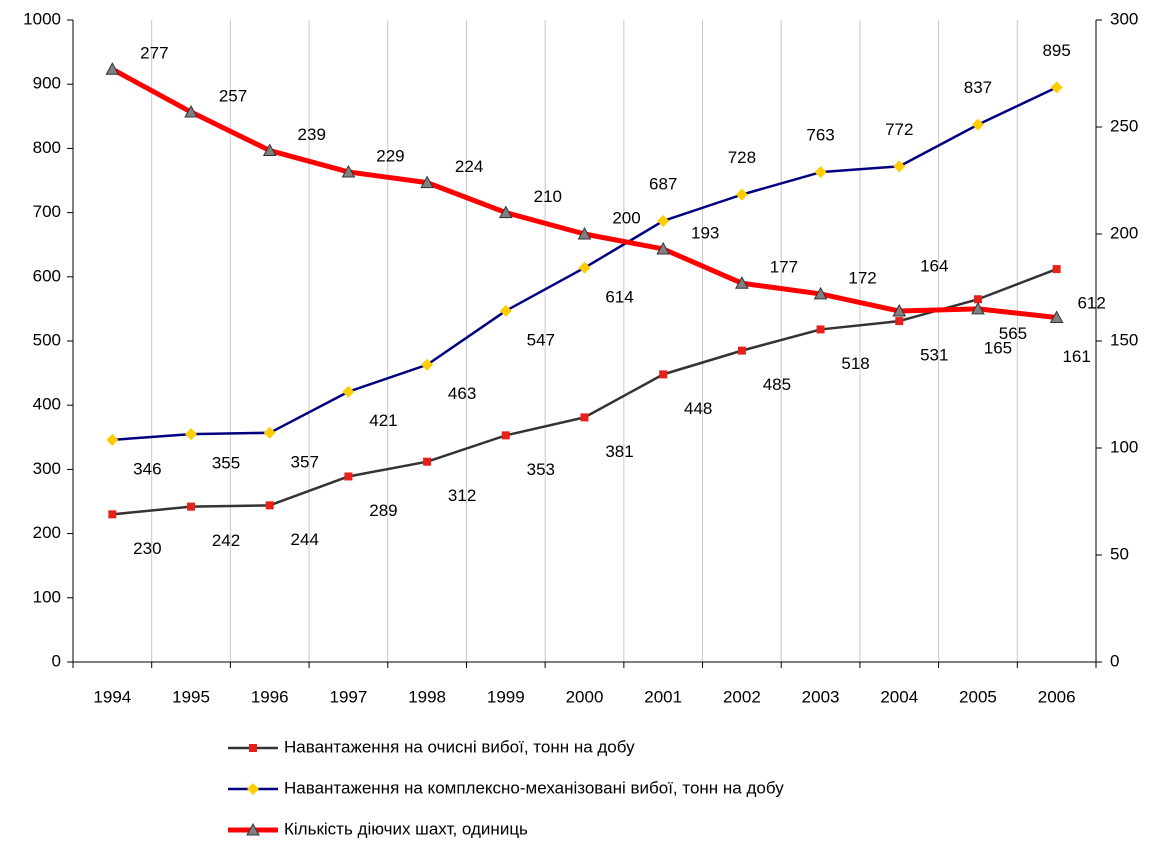 The width and height of the screenshot is (1166, 842). Describe the element at coordinates (469, 166) in the screenshot. I see `data-label: 224` at that location.